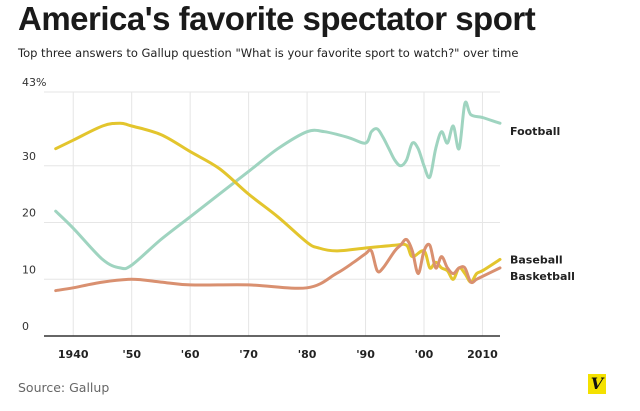  I want to click on y-tick-label: 43%, so click(34, 82).